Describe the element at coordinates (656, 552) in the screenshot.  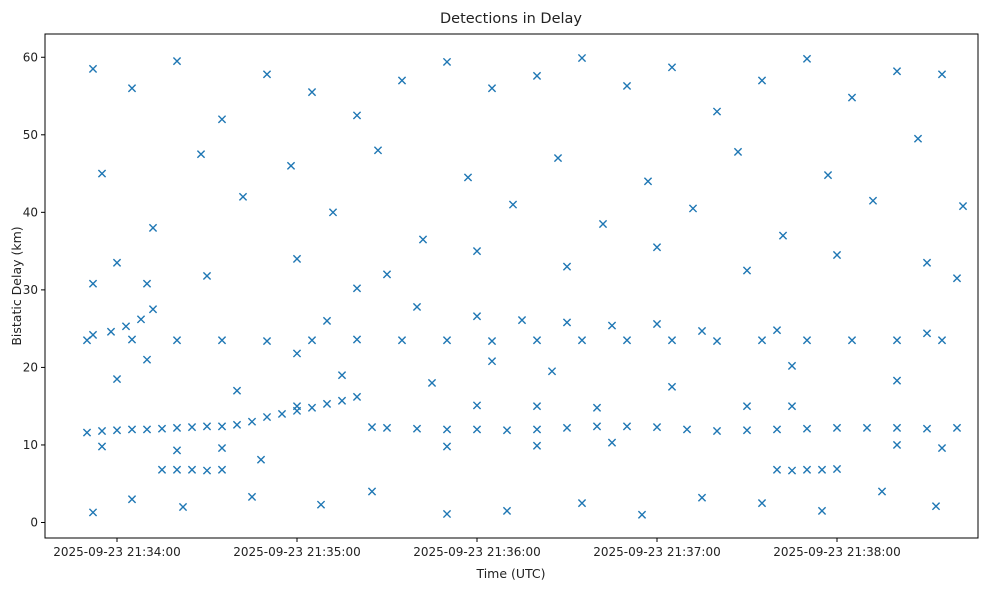
I see `x-tick-label: 2025-09-23 21:37:00` at that location.